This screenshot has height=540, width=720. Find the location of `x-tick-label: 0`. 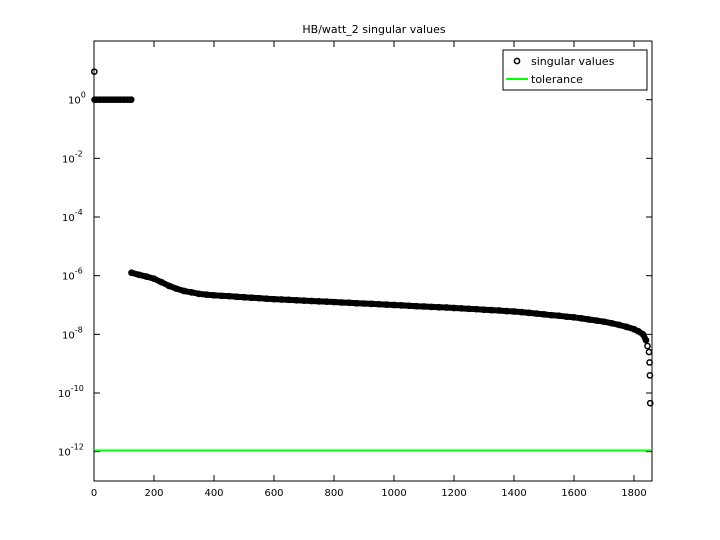

x-tick-label: 0 is located at coordinates (94, 493).